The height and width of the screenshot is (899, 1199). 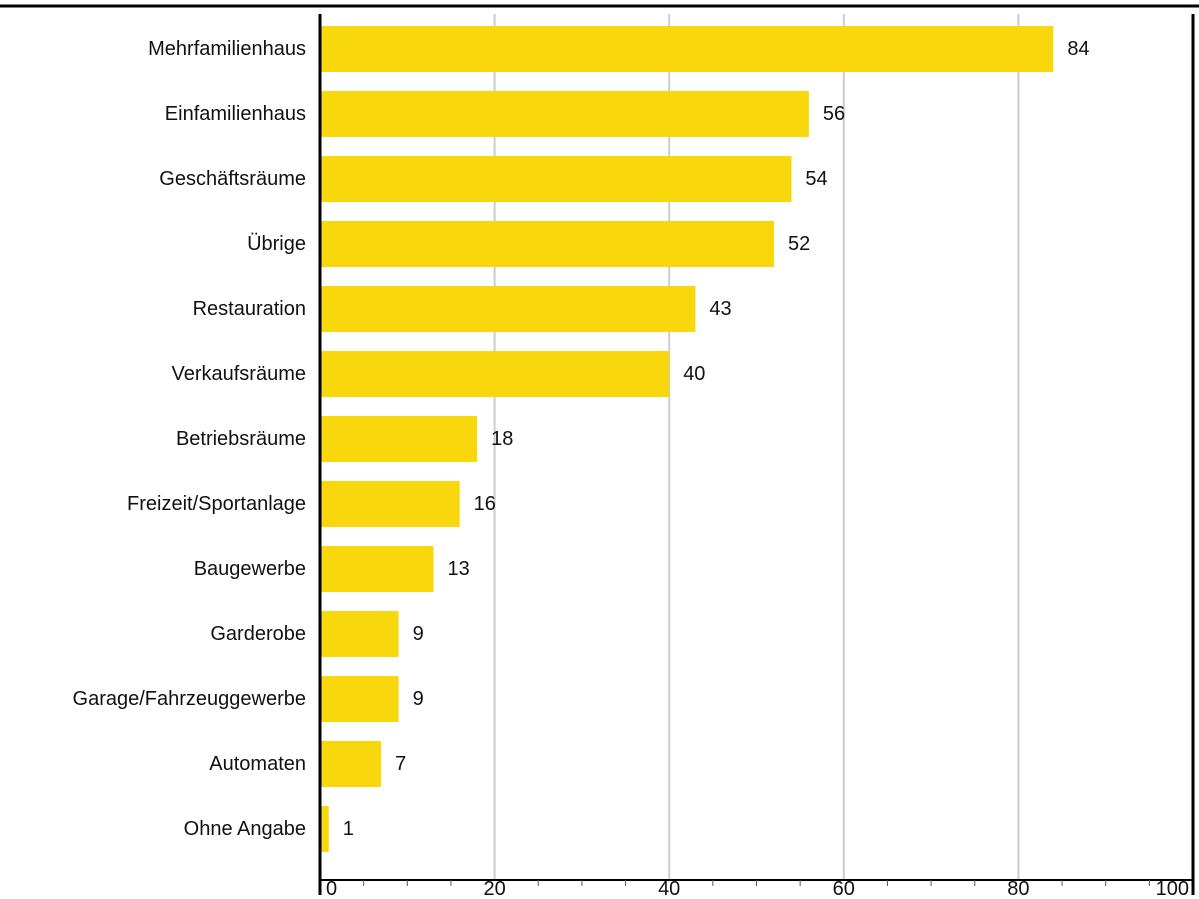 I want to click on category-label-6: Betriebsräume, so click(x=241, y=439).